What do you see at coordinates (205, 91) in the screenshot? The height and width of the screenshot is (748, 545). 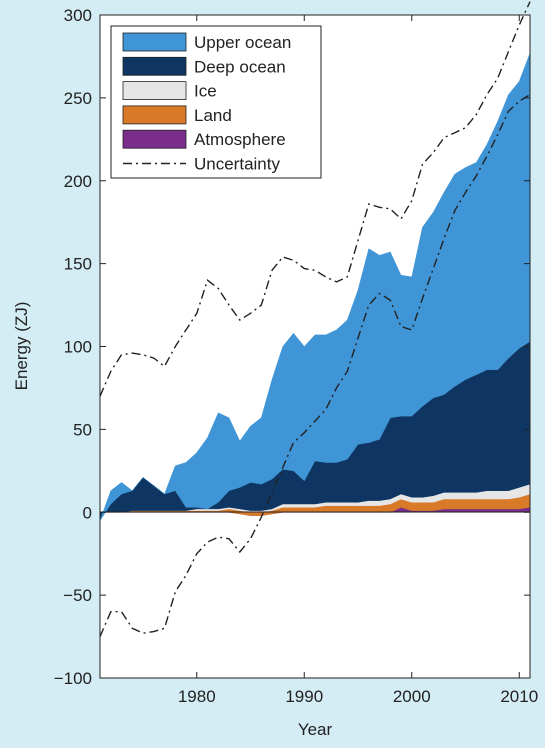 I see `legend-label: Ice` at bounding box center [205, 91].